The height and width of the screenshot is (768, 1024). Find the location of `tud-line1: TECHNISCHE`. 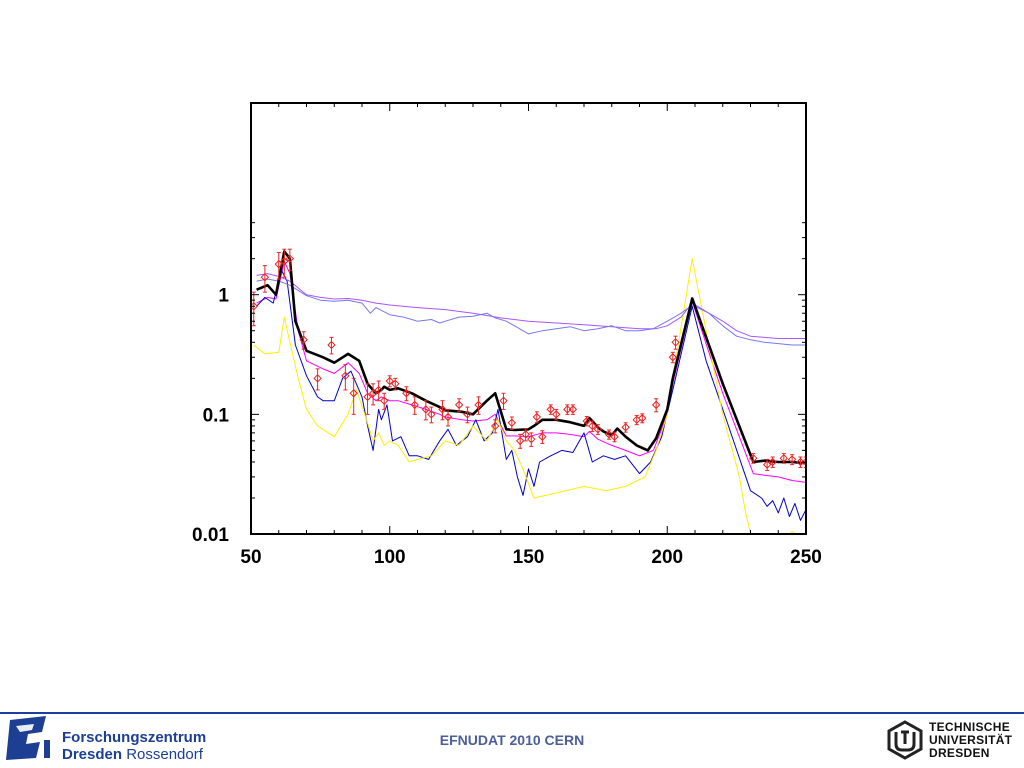

tud-line1: TECHNISCHE is located at coordinates (970, 727).